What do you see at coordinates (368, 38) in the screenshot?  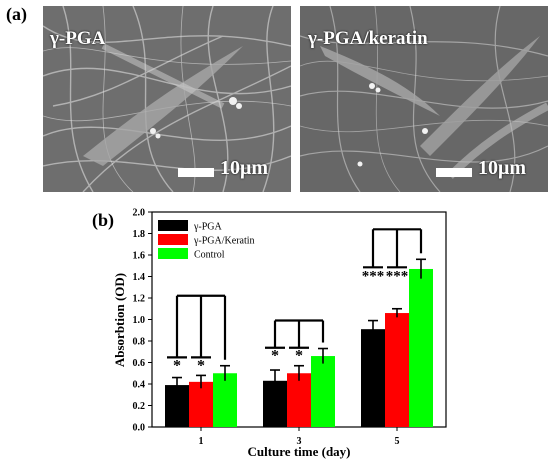 I see `sem-image-pga-keratin-title: γ-PGA/keratin` at bounding box center [368, 38].